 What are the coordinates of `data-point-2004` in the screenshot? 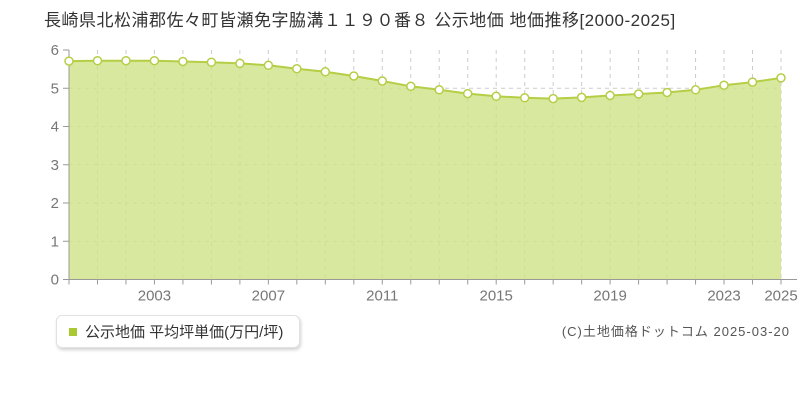 It's located at (183, 61).